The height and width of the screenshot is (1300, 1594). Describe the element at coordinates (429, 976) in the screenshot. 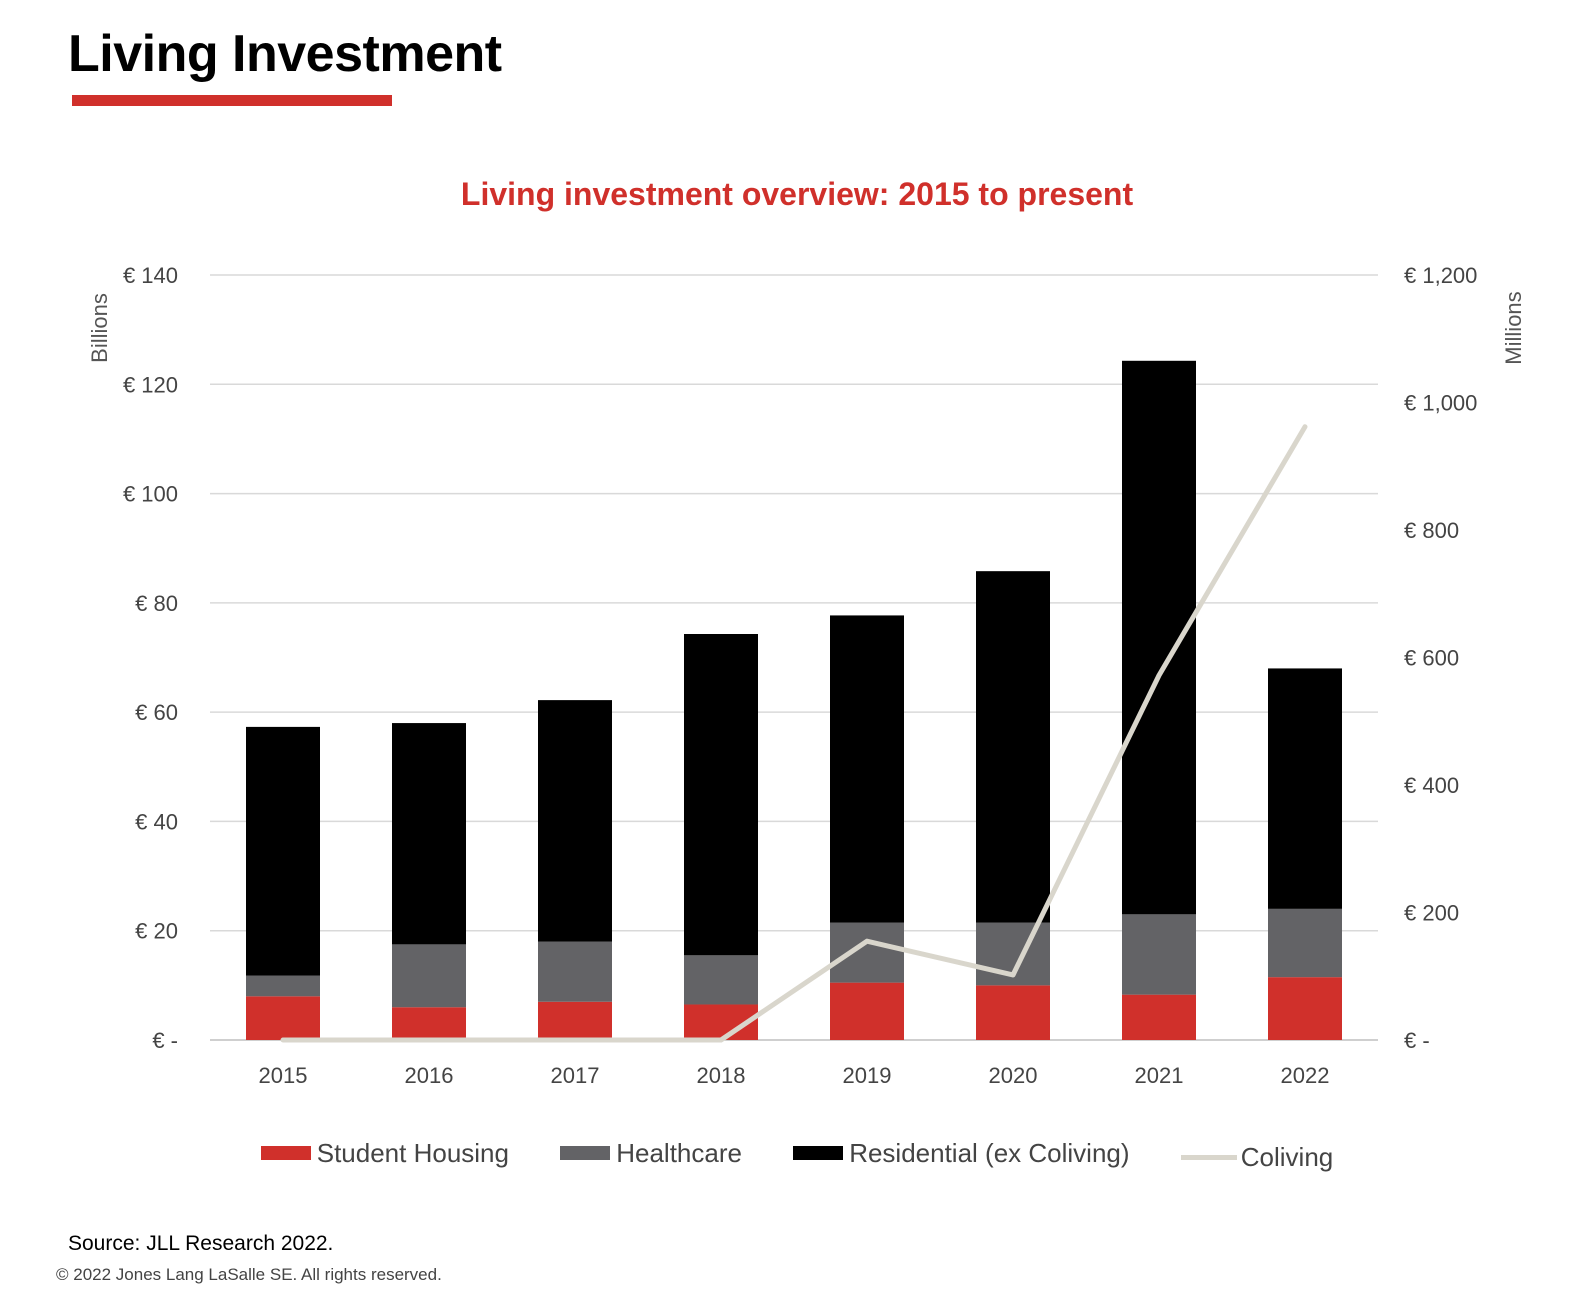

I see `healthcare-bar-2016` at that location.